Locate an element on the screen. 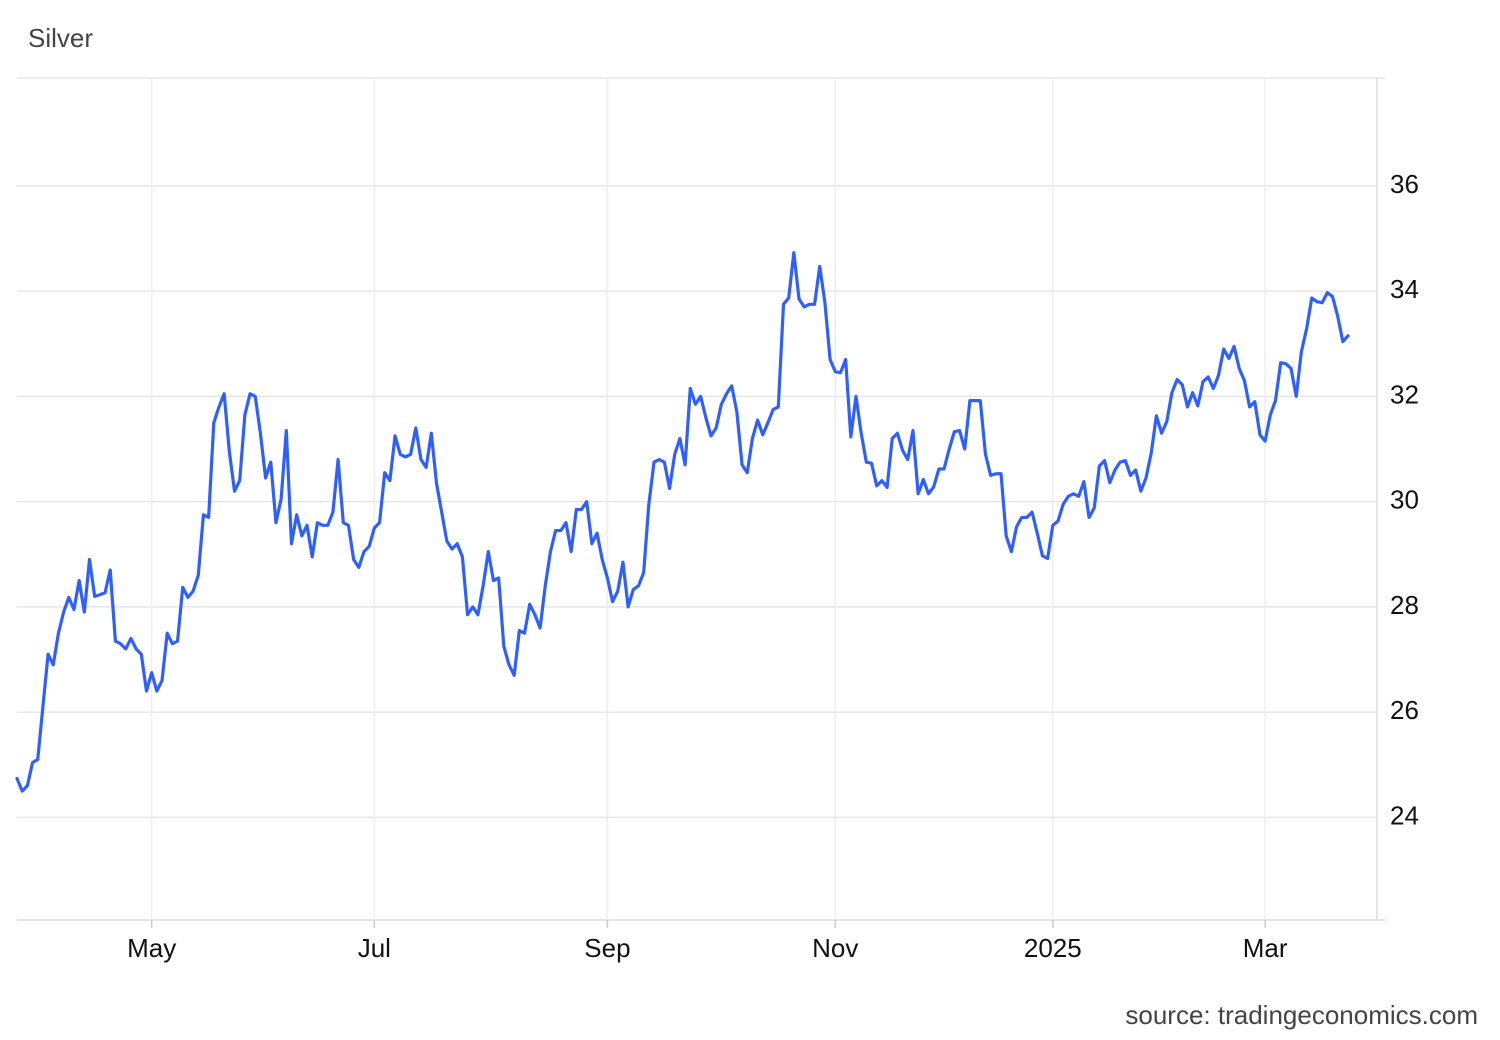  y-tick-label: 36 is located at coordinates (1404, 184).